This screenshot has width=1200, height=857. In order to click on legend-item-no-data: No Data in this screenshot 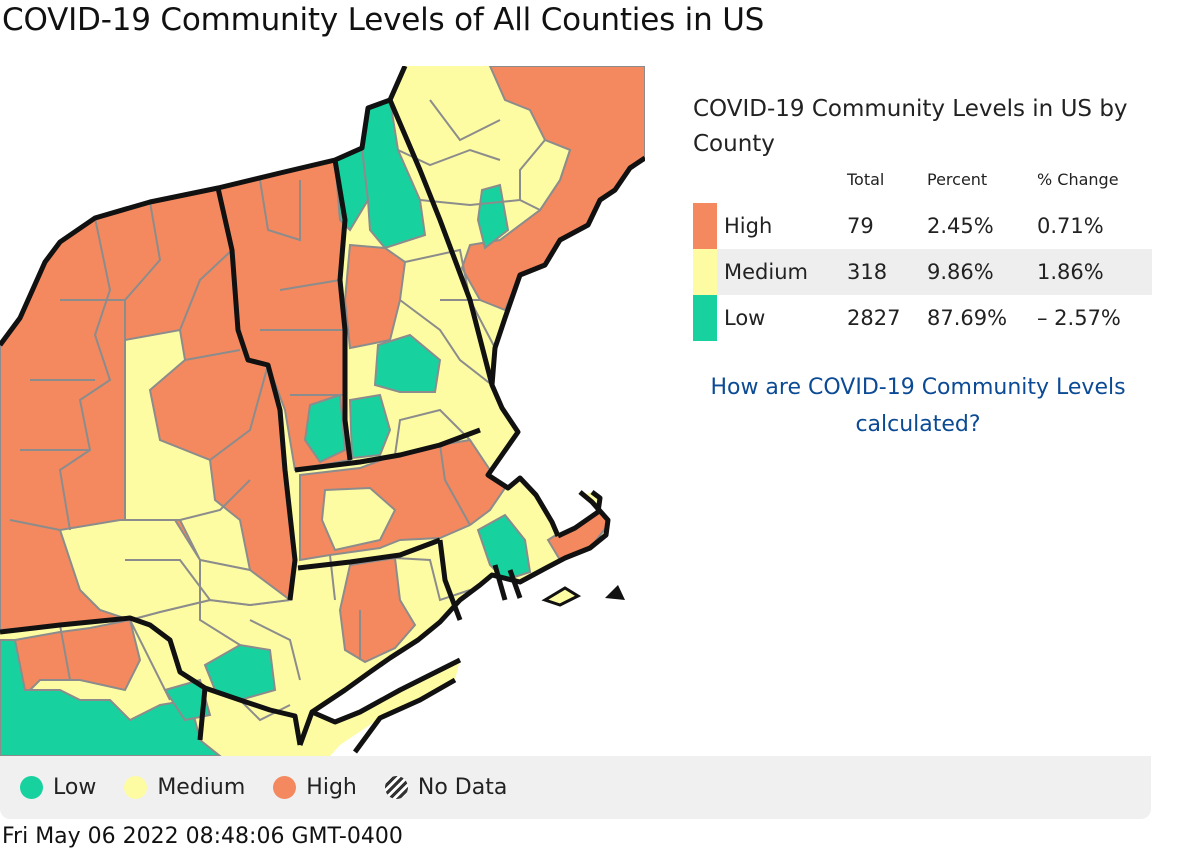, I will do `click(446, 787)`.